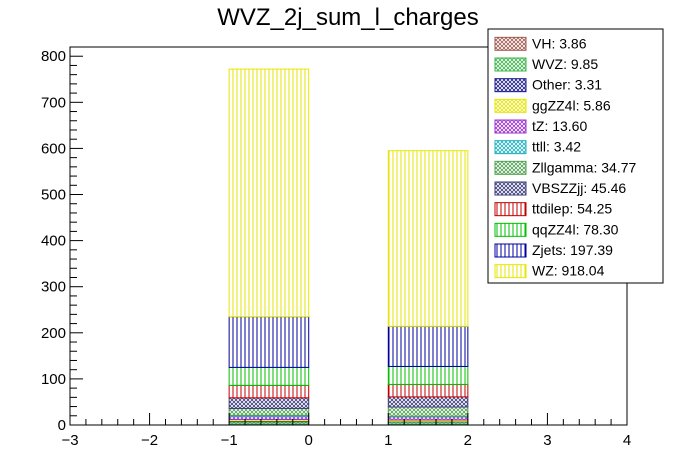  I want to click on legend-entry: VH: 3.86, so click(559, 43).